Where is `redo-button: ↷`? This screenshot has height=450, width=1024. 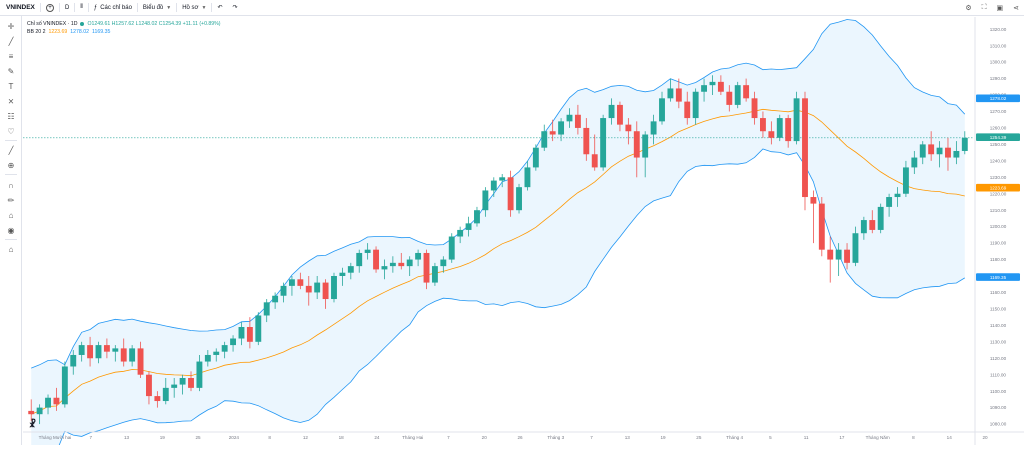
redo-button: ↷ is located at coordinates (234, 8).